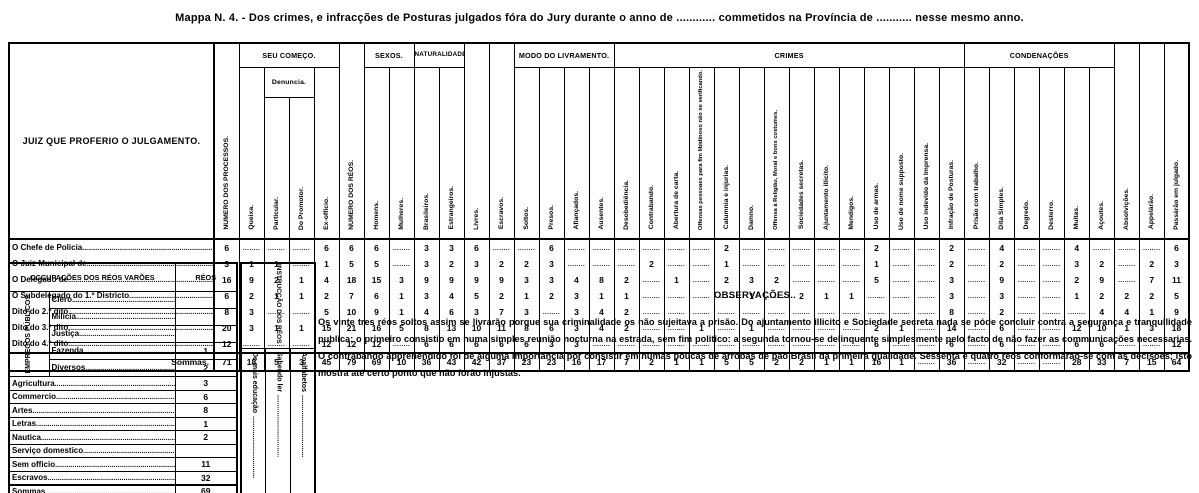 This screenshot has width=1199, height=493. Describe the element at coordinates (29, 489) in the screenshot. I see `occ-sommas-text: Sommas` at that location.